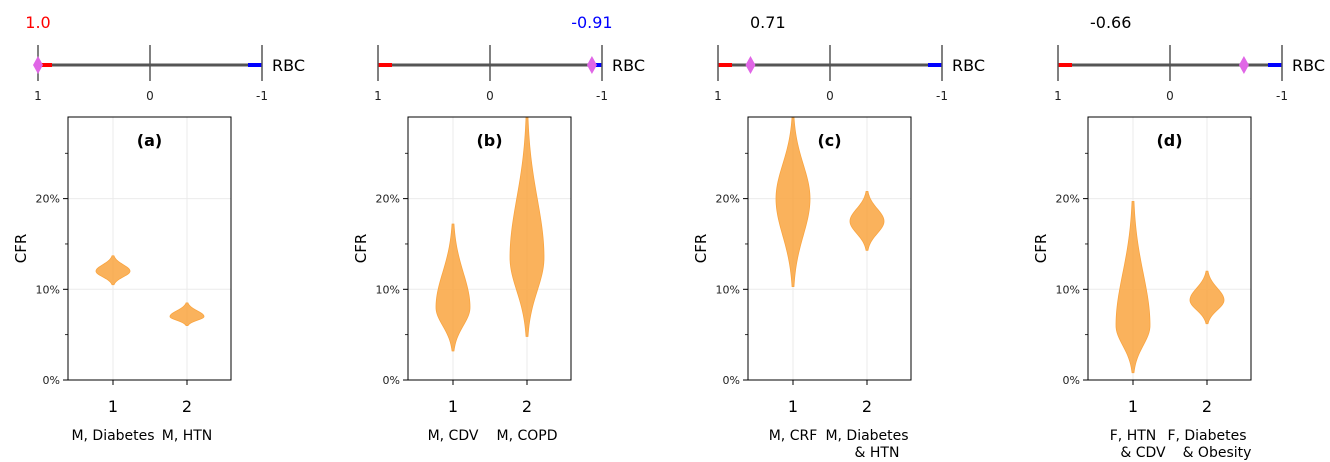 The width and height of the screenshot is (1330, 462). Describe the element at coordinates (768, 22) in the screenshot. I see `rbc-value-label: 0.71` at that location.